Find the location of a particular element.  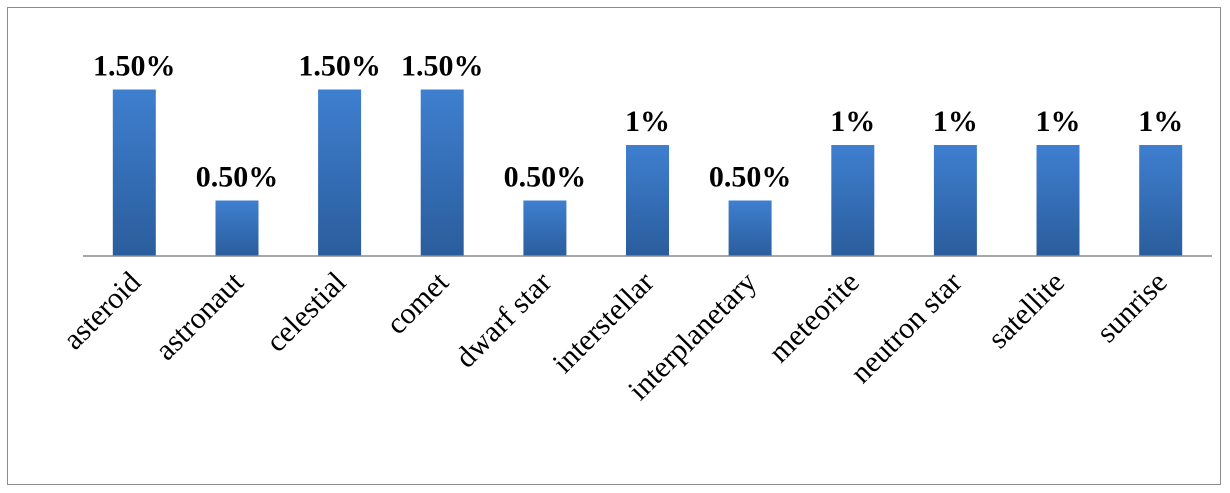

bar-interplanetary is located at coordinates (750, 228).